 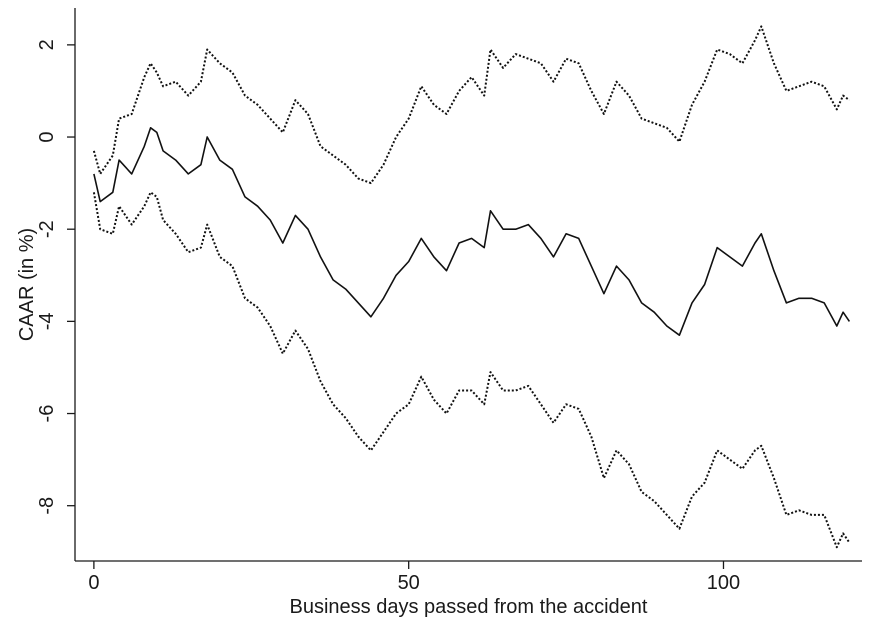 I want to click on y-tick-label: -6, so click(x=47, y=414).